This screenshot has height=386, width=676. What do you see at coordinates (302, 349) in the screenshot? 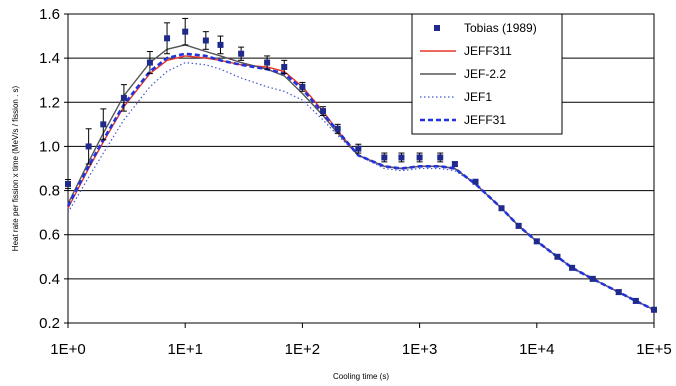
I see `x-tick-label: 1E+2` at bounding box center [302, 349].